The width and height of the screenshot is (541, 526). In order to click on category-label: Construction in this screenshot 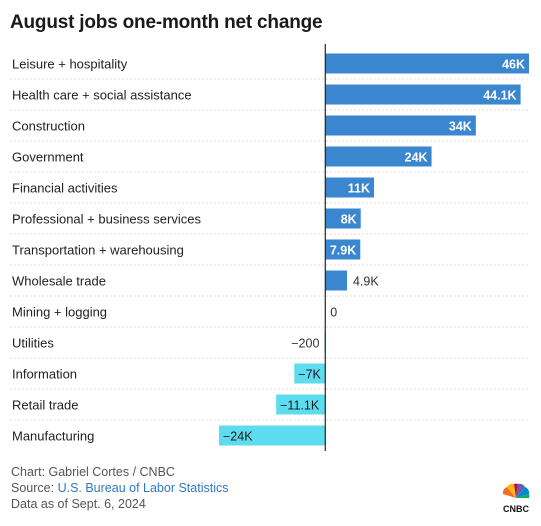, I will do `click(48, 126)`.